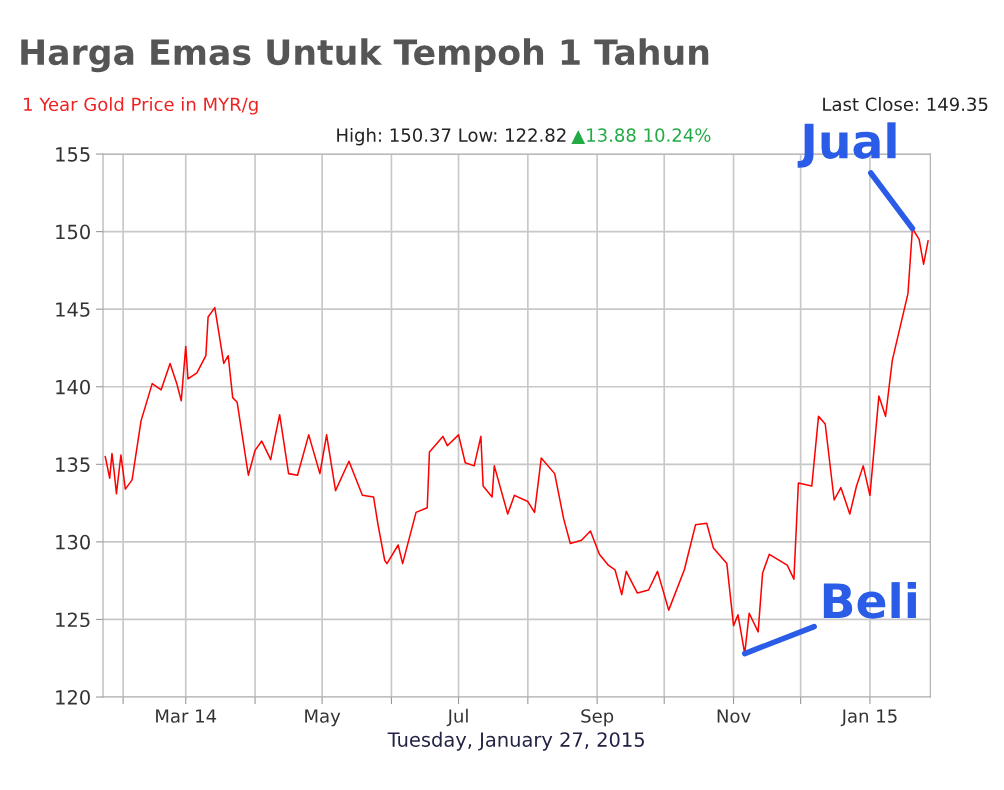  I want to click on annotation: Beli, so click(869, 600).